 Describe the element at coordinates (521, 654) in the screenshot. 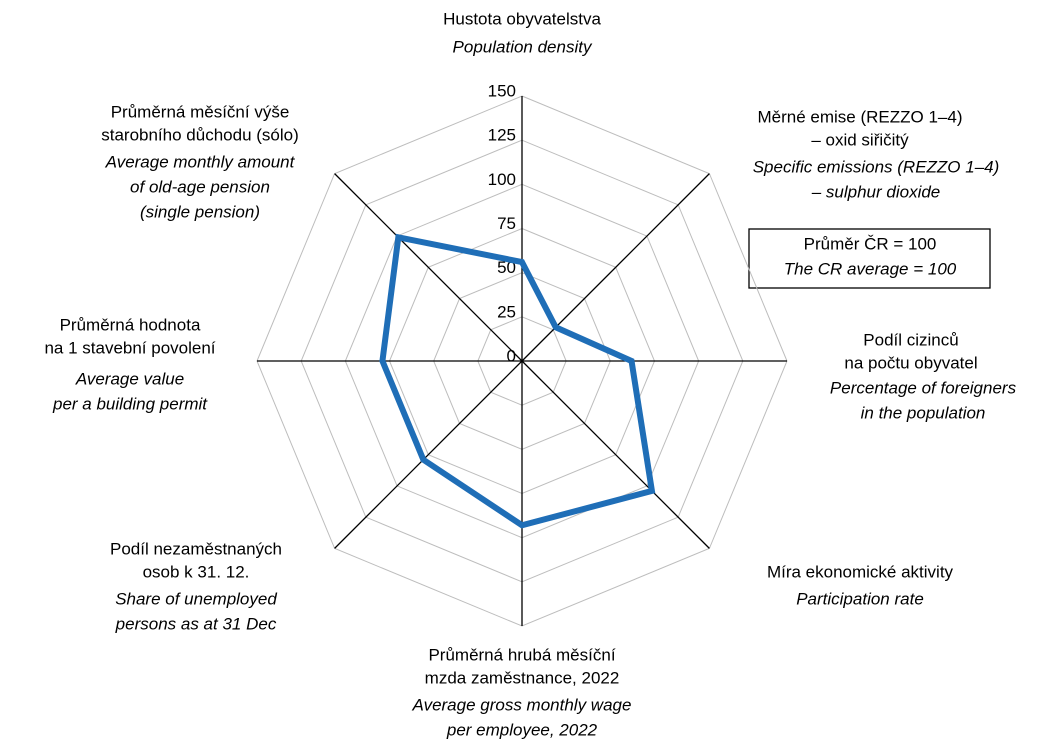

I see `axis-label: Průměrná hrubá měsíční` at that location.